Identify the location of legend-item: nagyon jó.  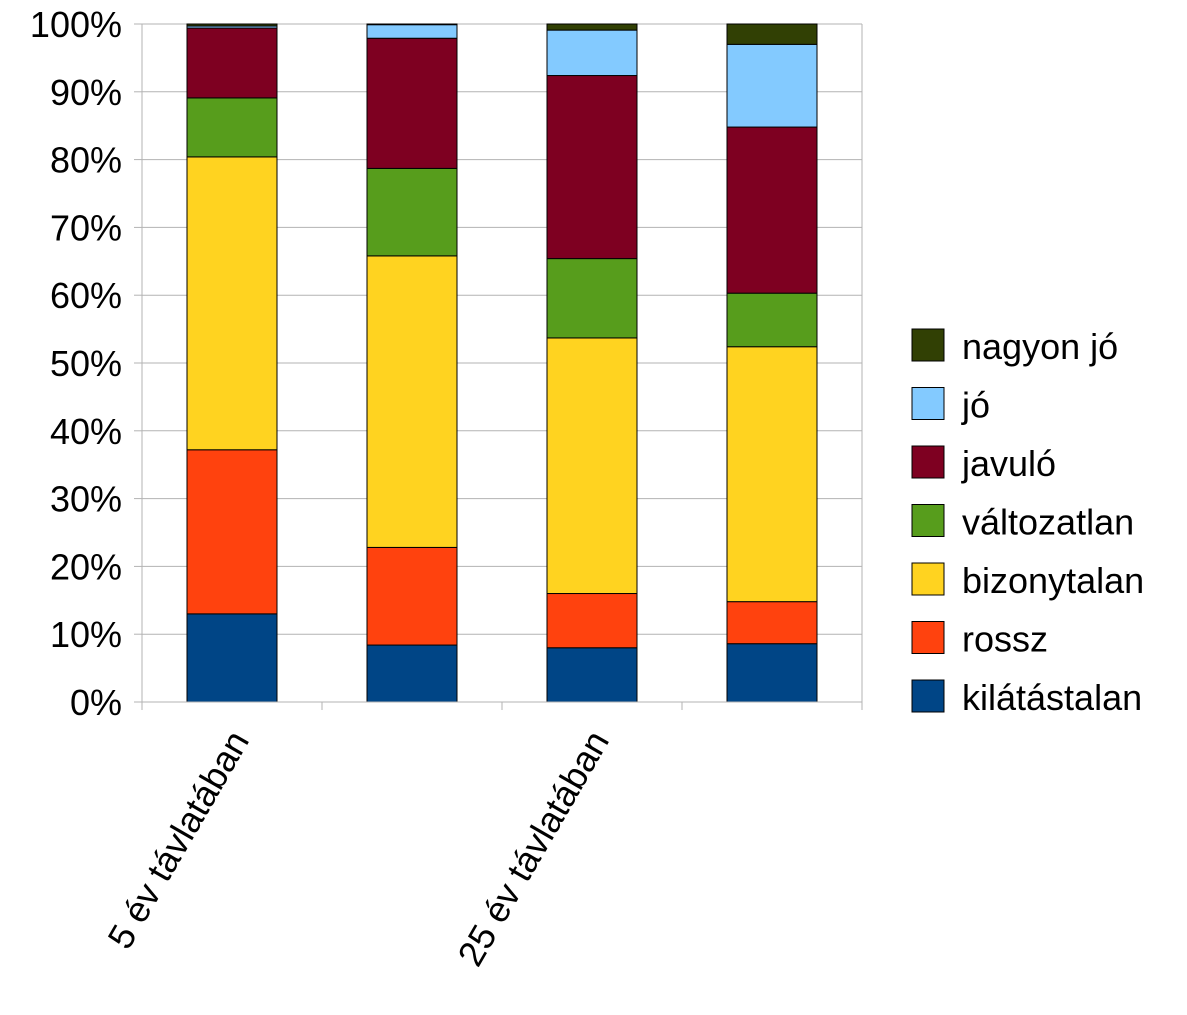
(1014, 346).